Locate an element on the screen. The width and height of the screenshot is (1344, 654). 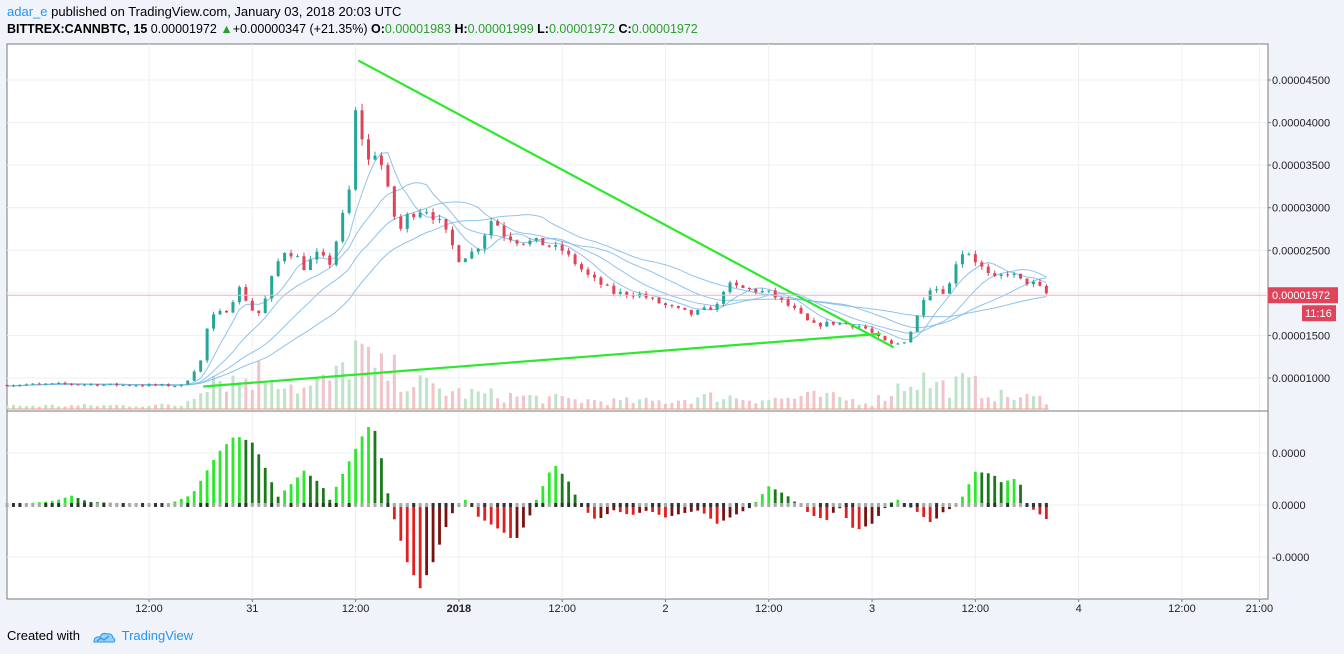
low-value: 0.00001972 is located at coordinates (582, 29).